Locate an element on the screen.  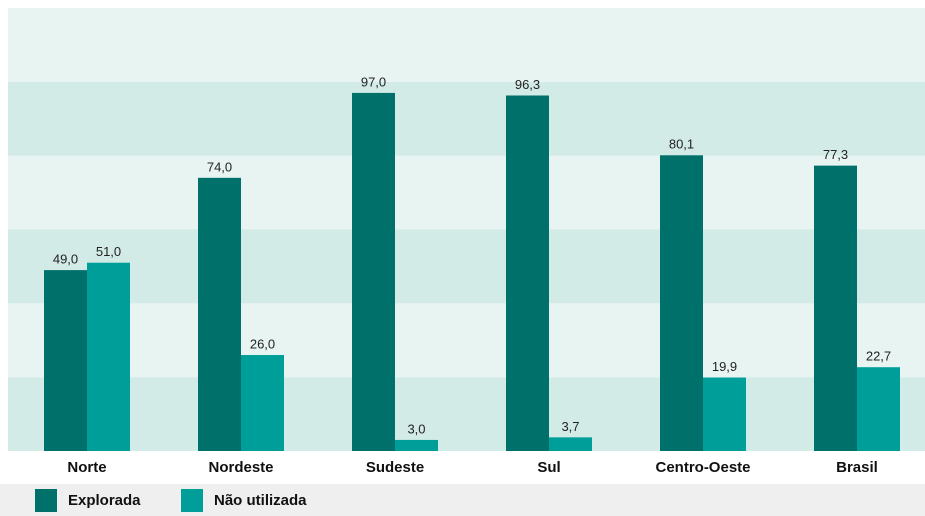
legend-bar is located at coordinates (462, 500).